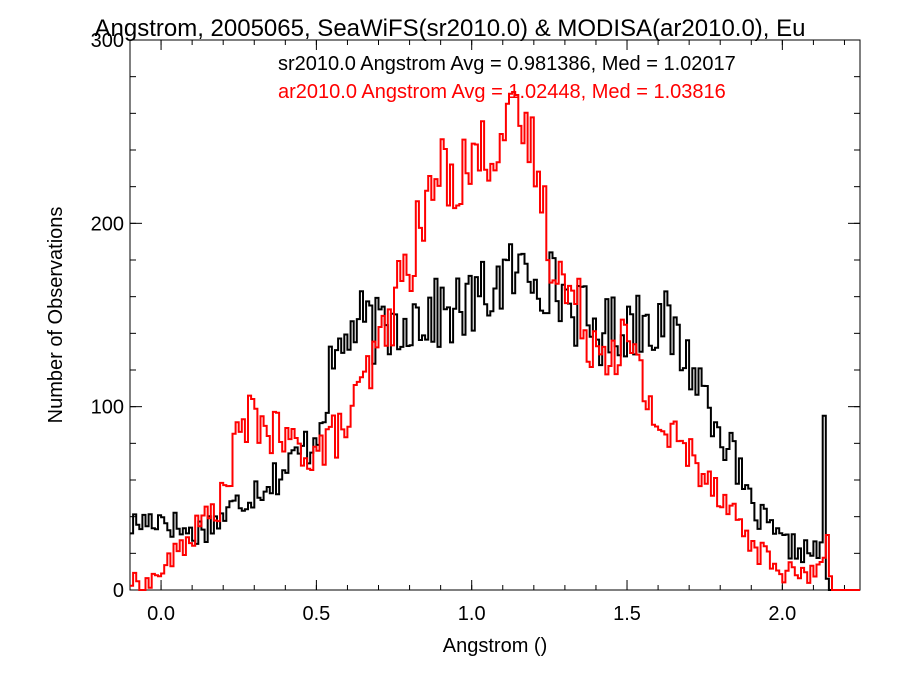 Image resolution: width=900 pixels, height=675 pixels. What do you see at coordinates (627, 614) in the screenshot?
I see `x-tick-label-3: 1.5` at bounding box center [627, 614].